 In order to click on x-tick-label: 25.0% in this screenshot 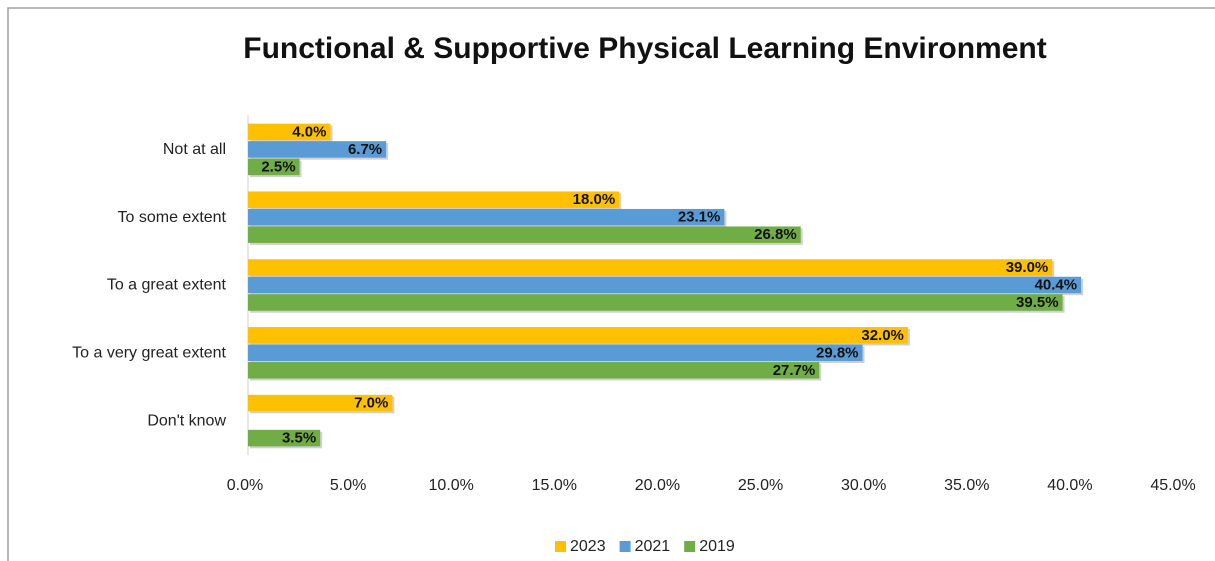, I will do `click(760, 485)`.